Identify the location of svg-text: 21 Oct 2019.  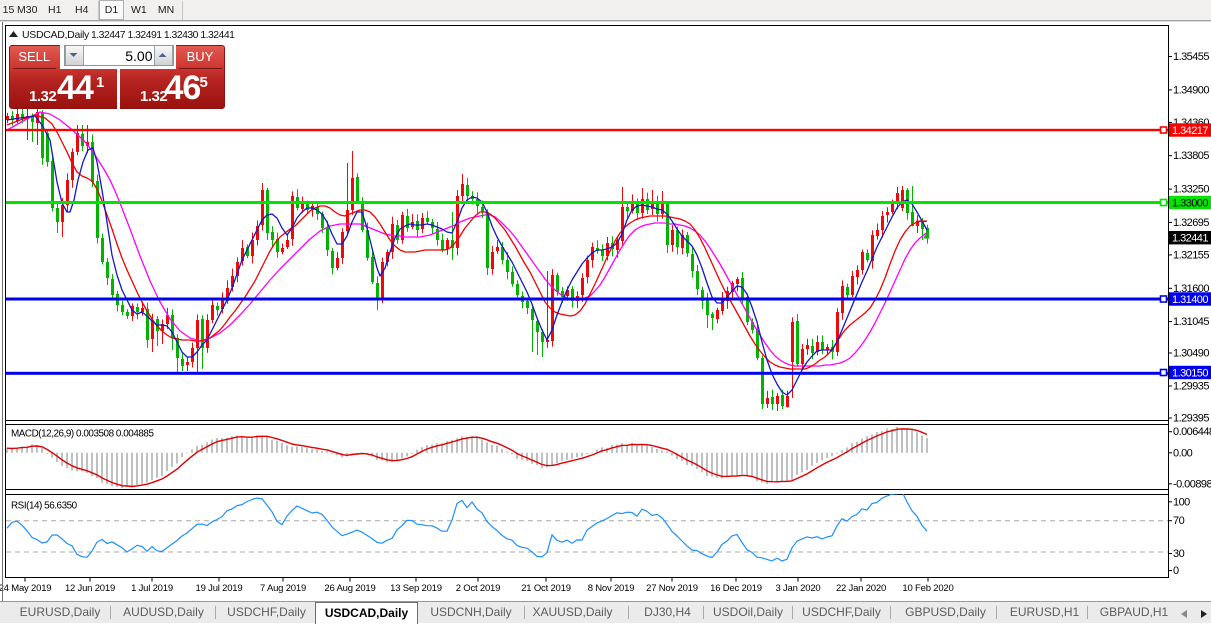
(546, 588).